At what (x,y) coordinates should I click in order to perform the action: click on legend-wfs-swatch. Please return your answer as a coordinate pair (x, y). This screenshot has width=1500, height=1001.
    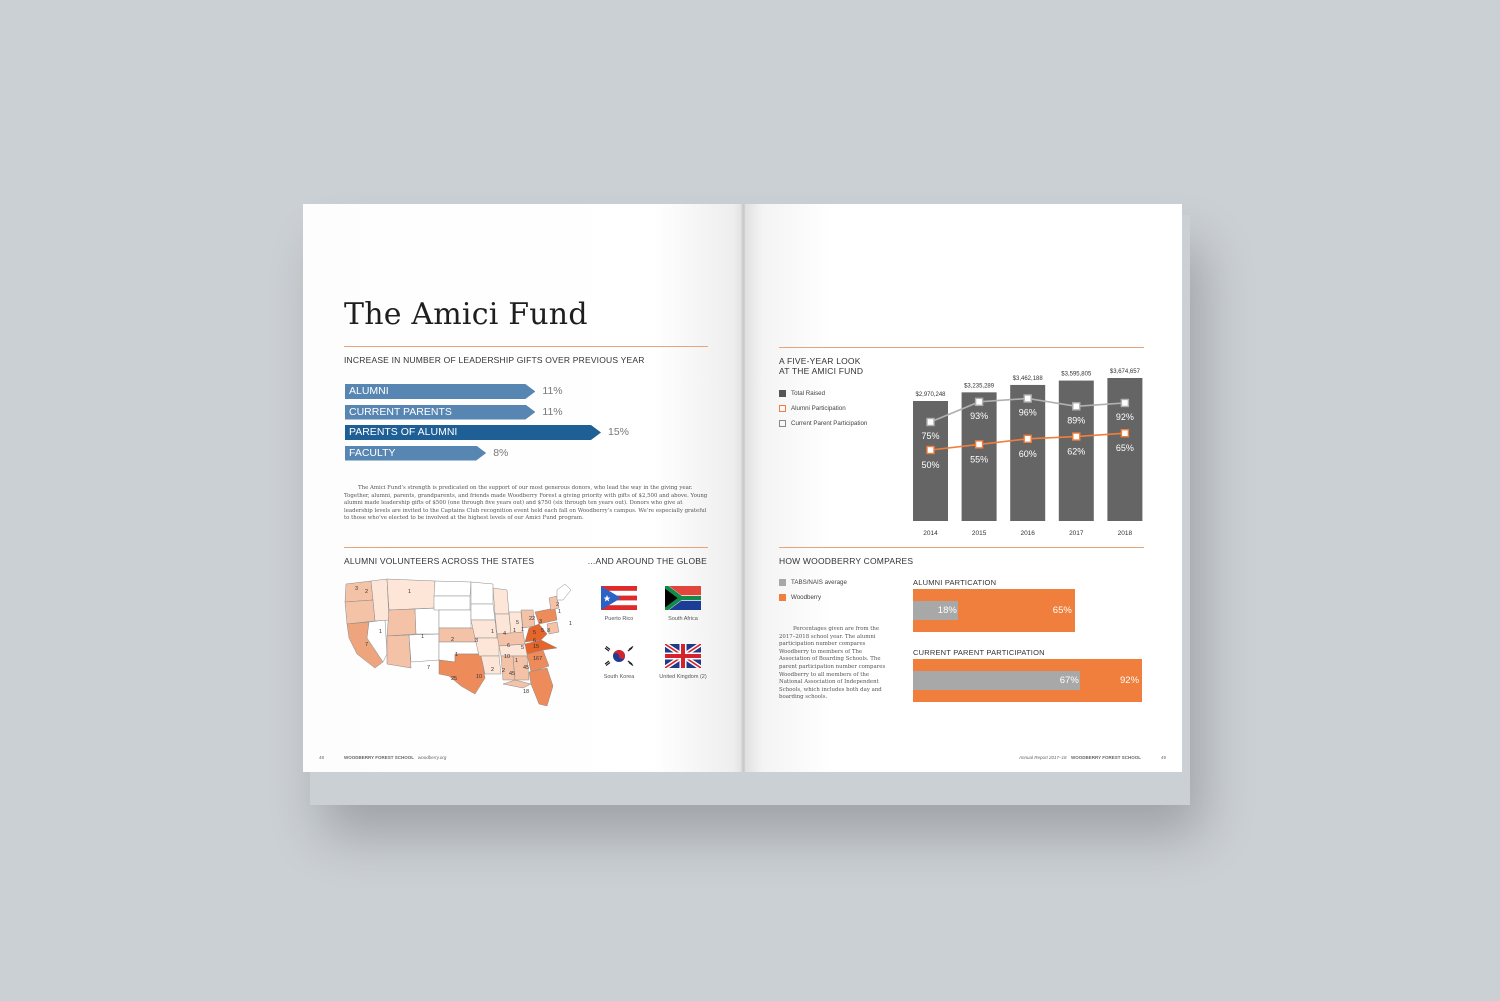
    Looking at the image, I should click on (782, 597).